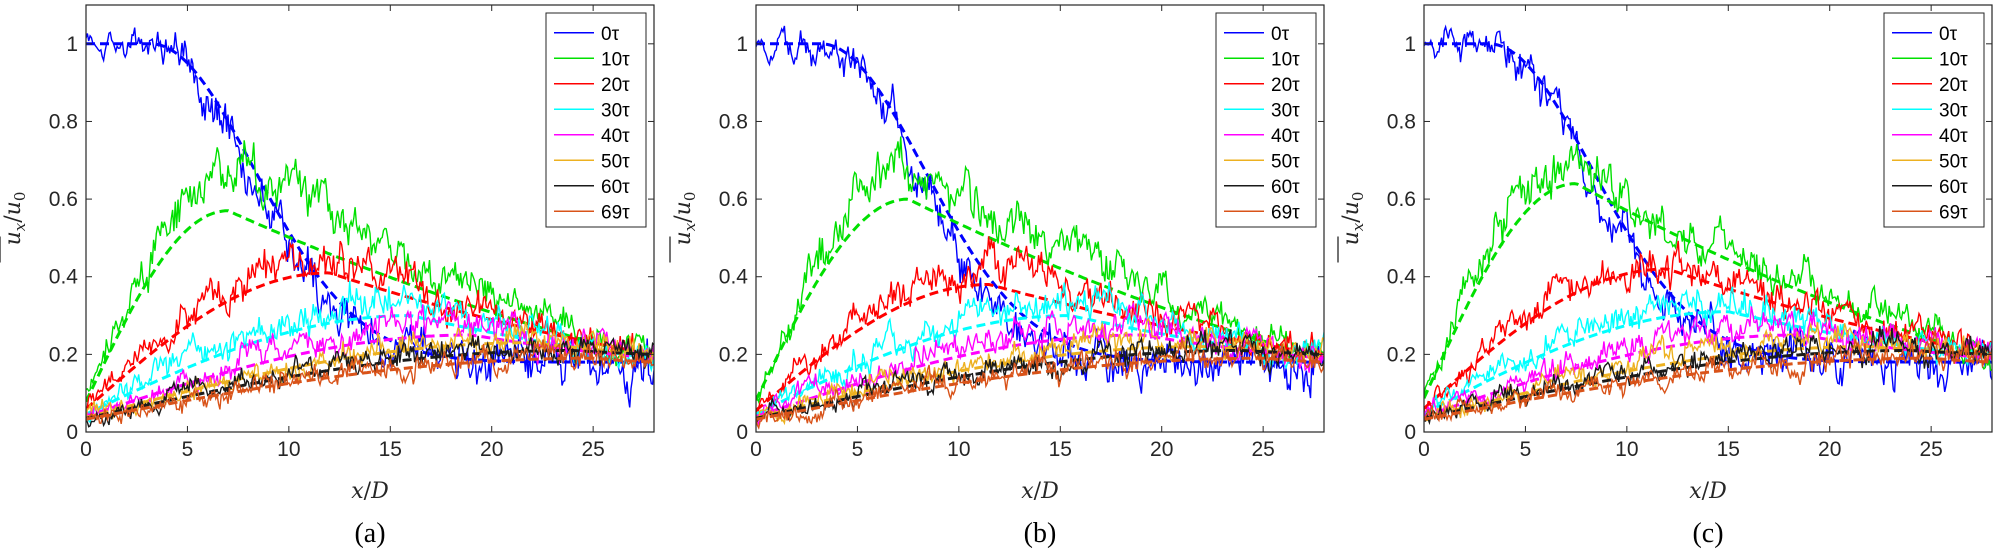 The height and width of the screenshot is (559, 1997). I want to click on legend-label: 30τ, so click(615, 110).